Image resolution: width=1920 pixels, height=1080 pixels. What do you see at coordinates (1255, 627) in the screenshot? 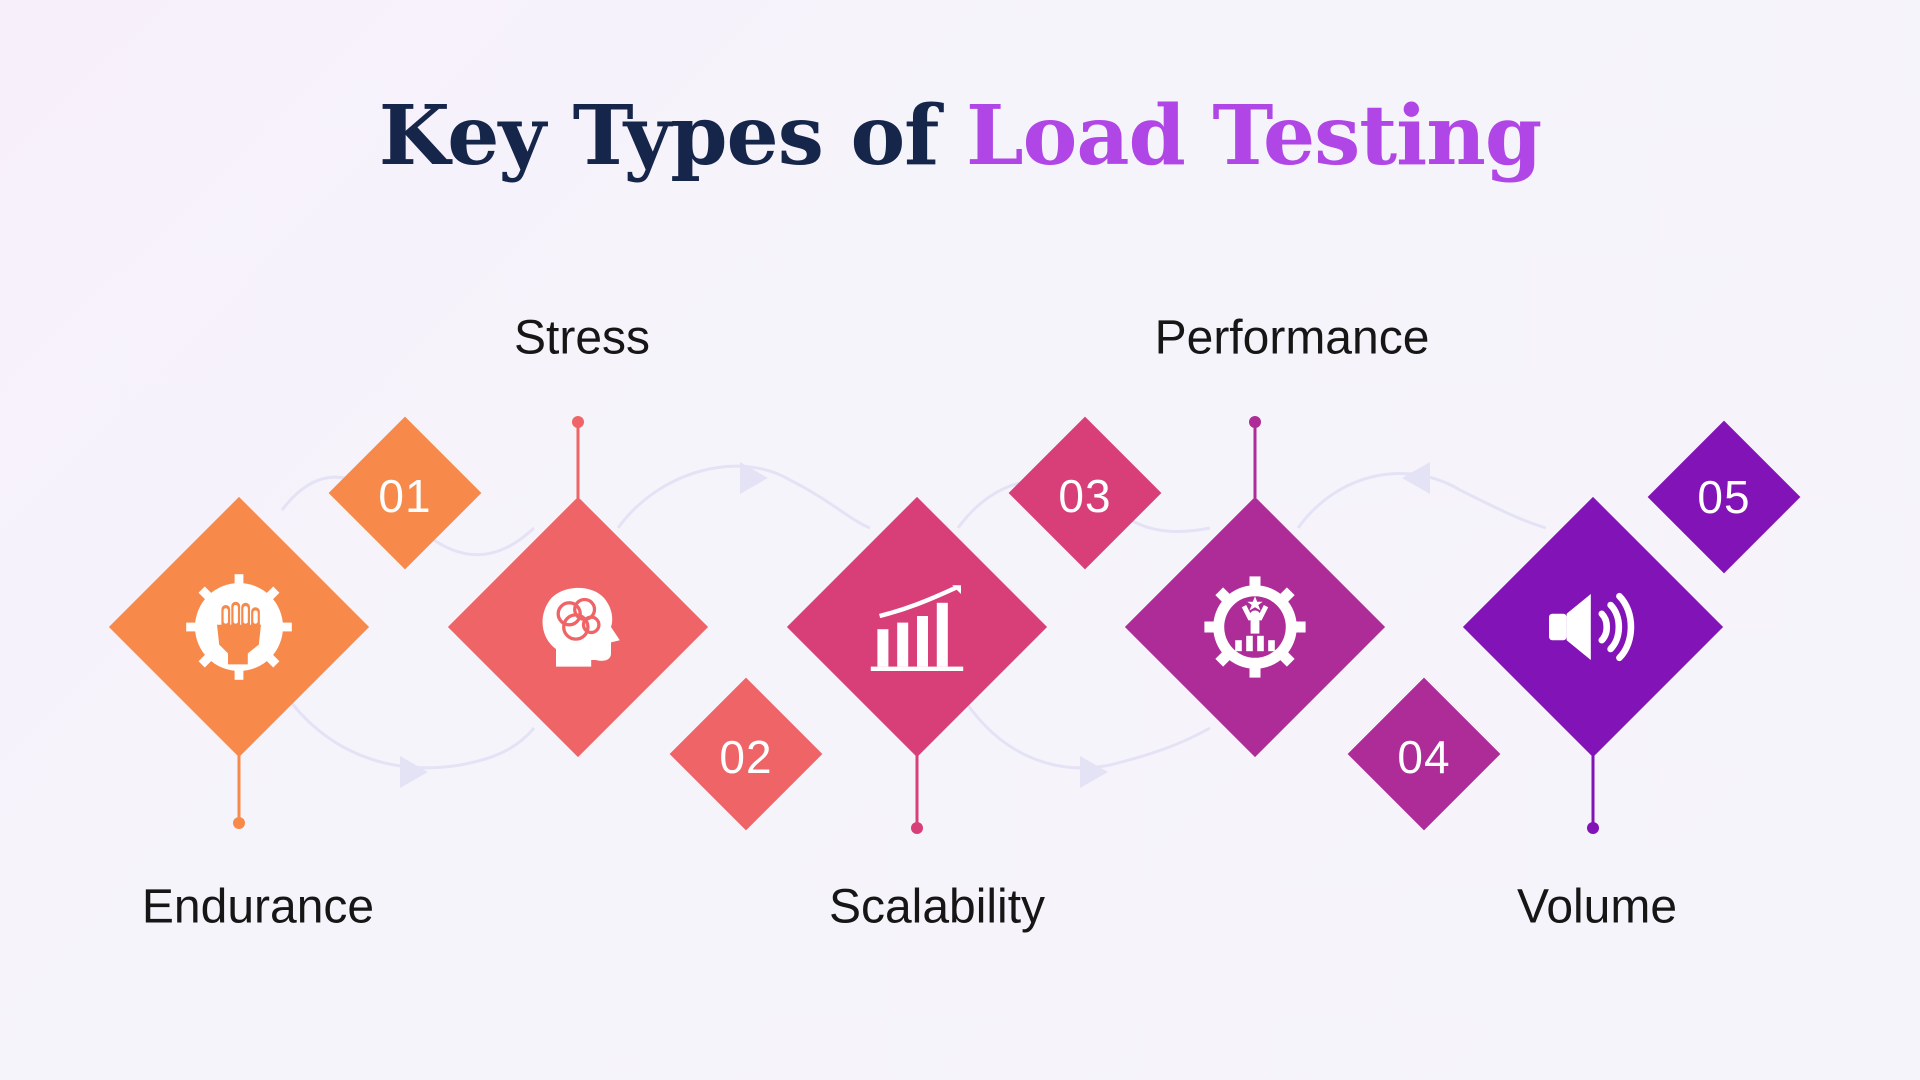
I see `performance-gear-icon` at bounding box center [1255, 627].